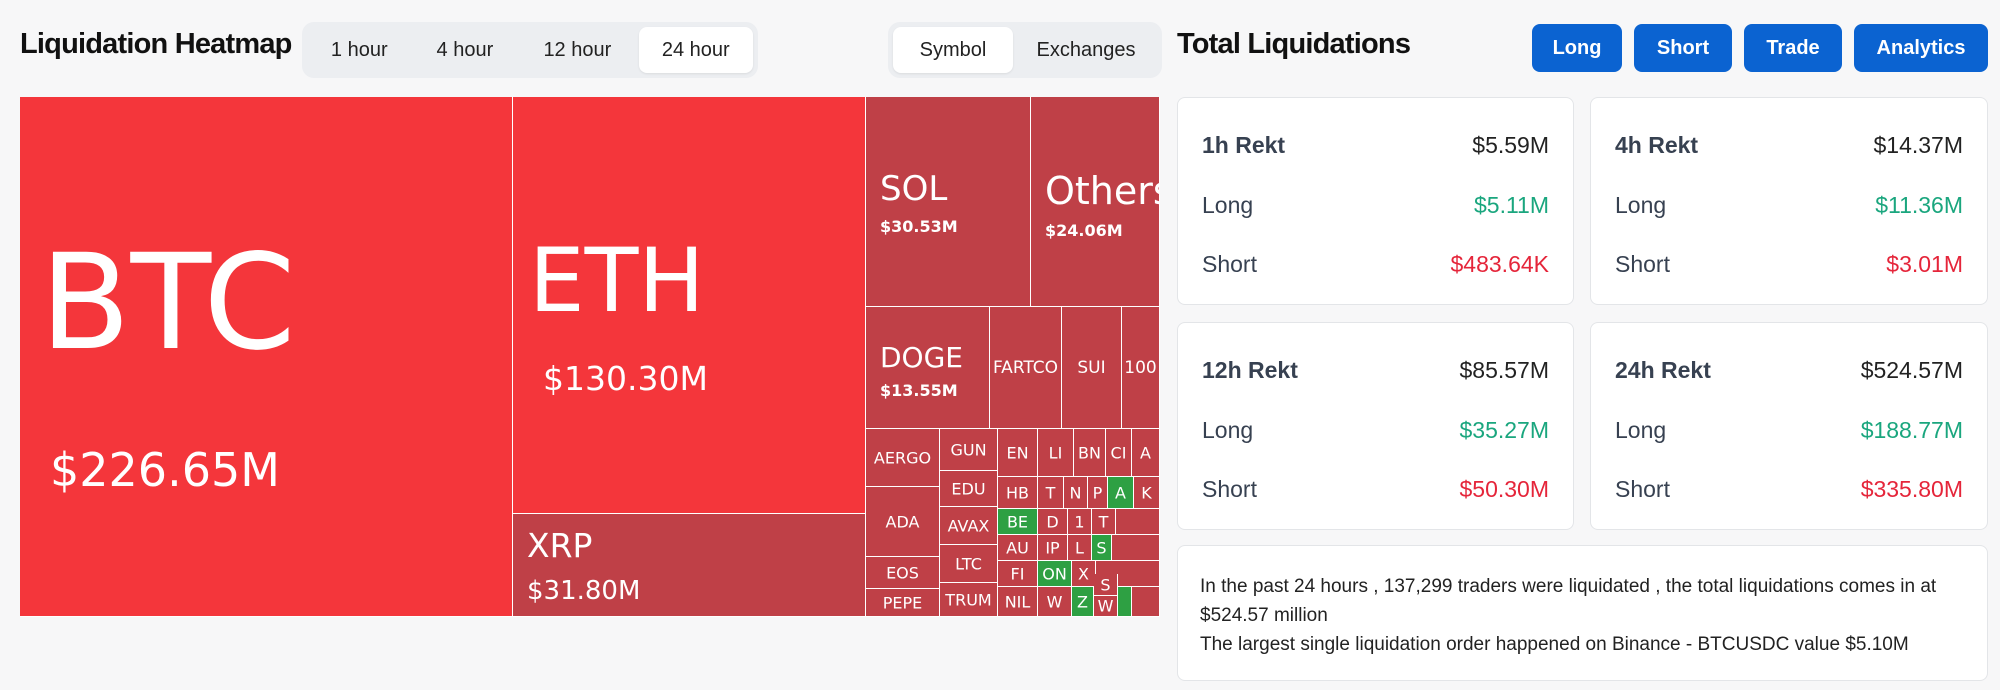 This screenshot has width=2000, height=690. I want to click on card-total: $85.57M, so click(1504, 370).